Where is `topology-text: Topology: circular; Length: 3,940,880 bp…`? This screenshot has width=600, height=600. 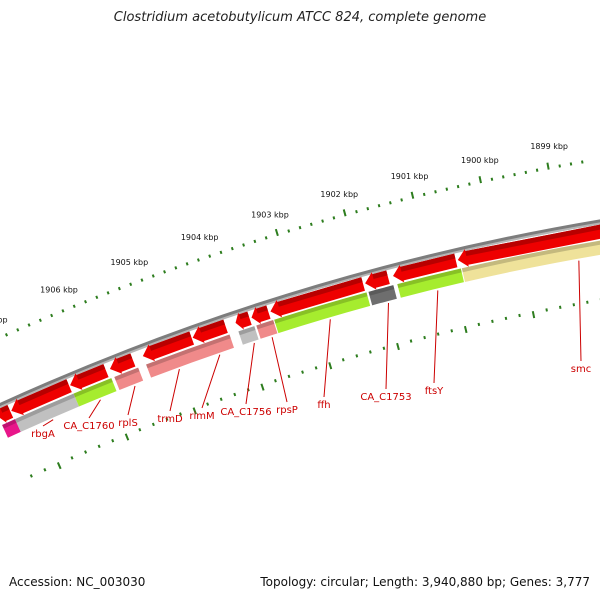
topology-text: Topology: circular; Length: 3,940,880 bp… is located at coordinates (425, 582).